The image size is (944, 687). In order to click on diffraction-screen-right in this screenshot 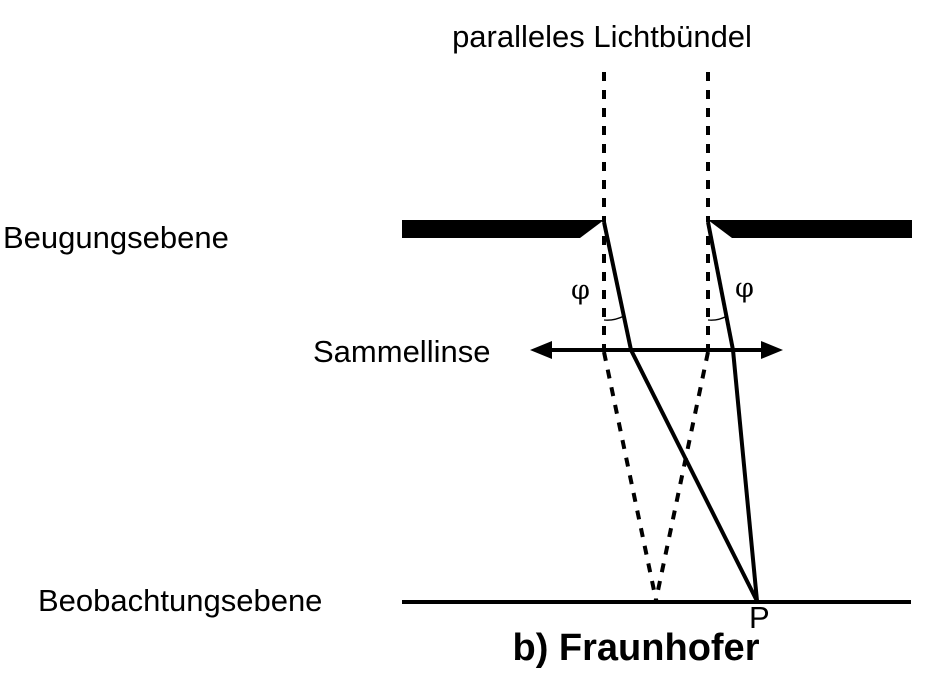, I will do `click(810, 229)`.